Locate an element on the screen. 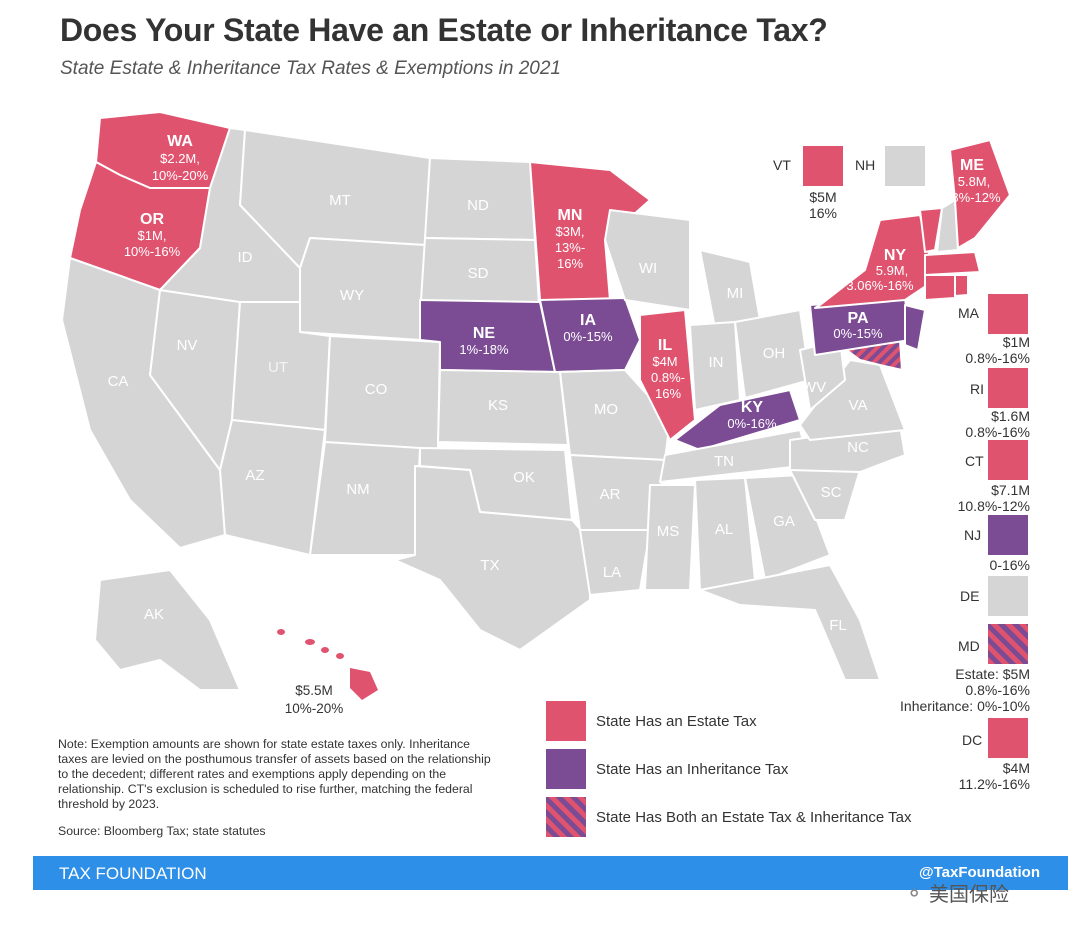 The width and height of the screenshot is (1080, 942). label-al: AL is located at coordinates (724, 529).